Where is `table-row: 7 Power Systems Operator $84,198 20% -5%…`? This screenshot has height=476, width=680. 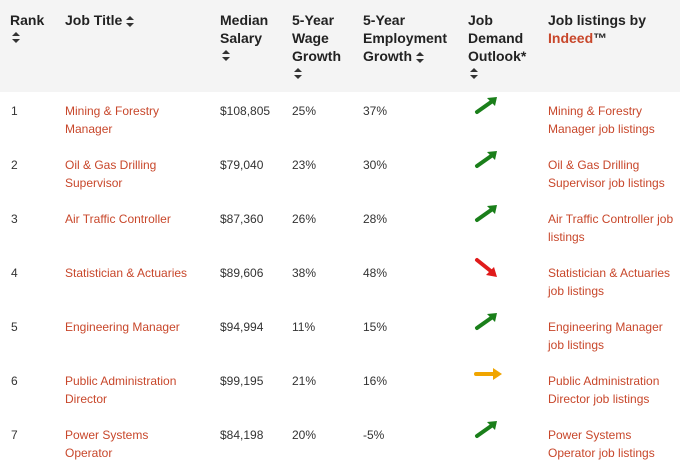 table-row: 7 Power Systems Operator $84,198 20% -5%… is located at coordinates (340, 443).